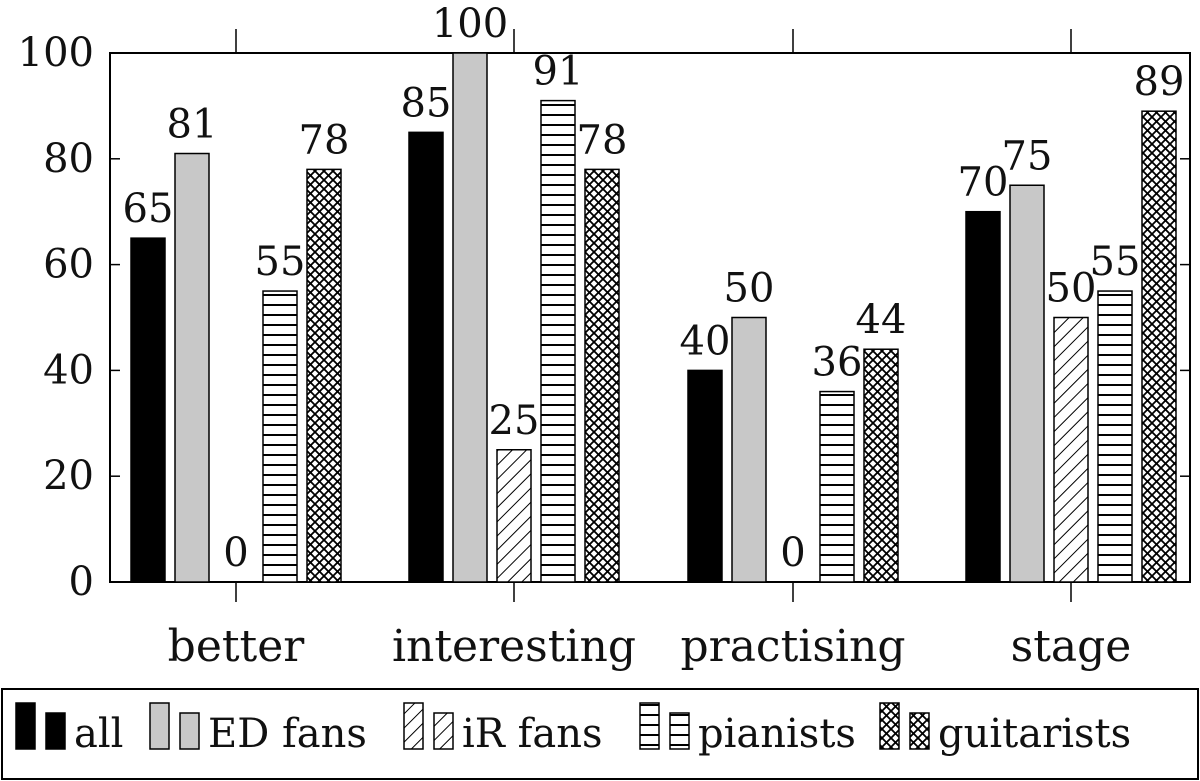 Image resolution: width=1200 pixels, height=781 pixels. I want to click on y-tick-label: 40, so click(68, 370).